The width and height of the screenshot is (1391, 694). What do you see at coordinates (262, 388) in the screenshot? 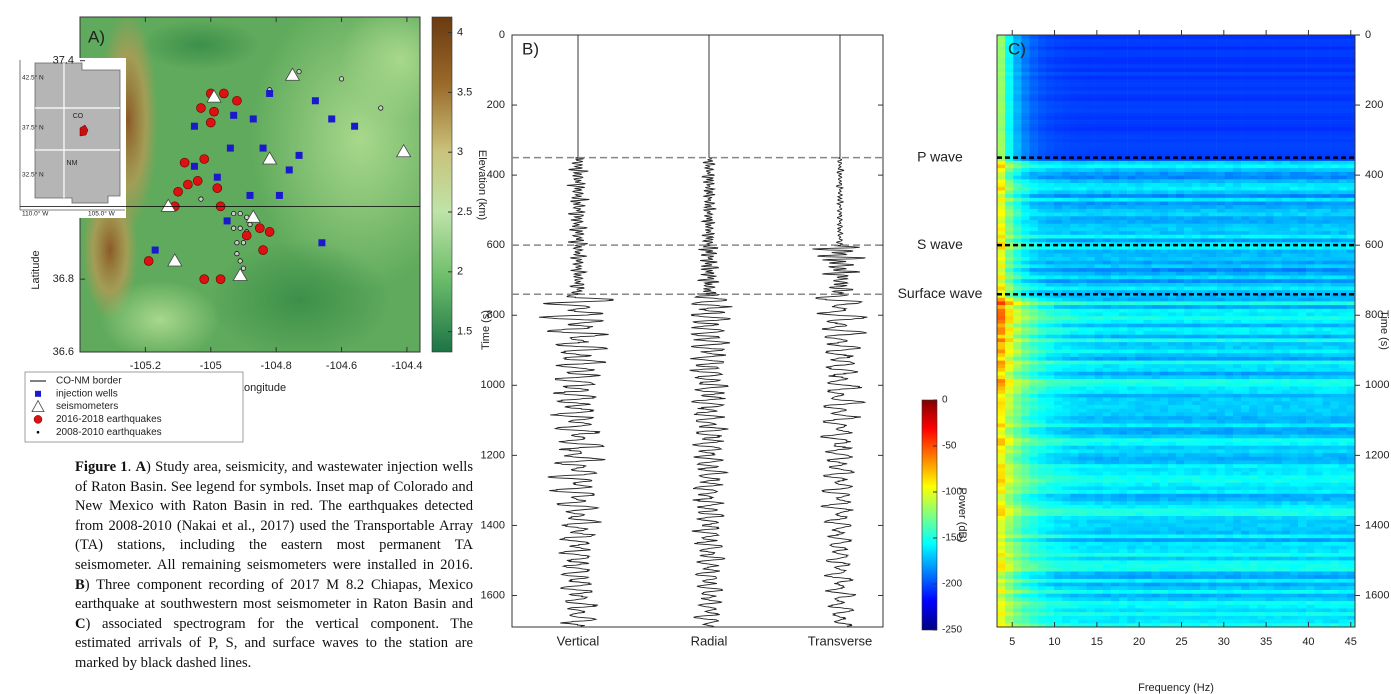
I see `x-axis-label: Longitude` at bounding box center [262, 388].